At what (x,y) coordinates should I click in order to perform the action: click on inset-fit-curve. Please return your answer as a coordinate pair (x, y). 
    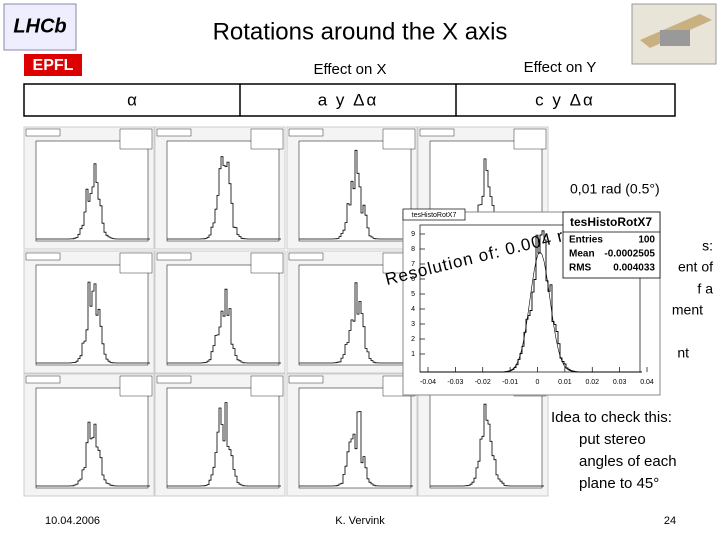
    Looking at the image, I should click on (530, 312).